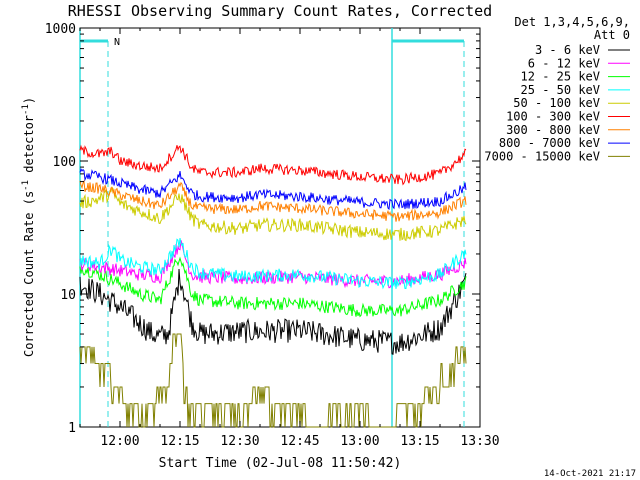  Describe the element at coordinates (117, 42) in the screenshot. I see `night-marker-label: N` at that location.